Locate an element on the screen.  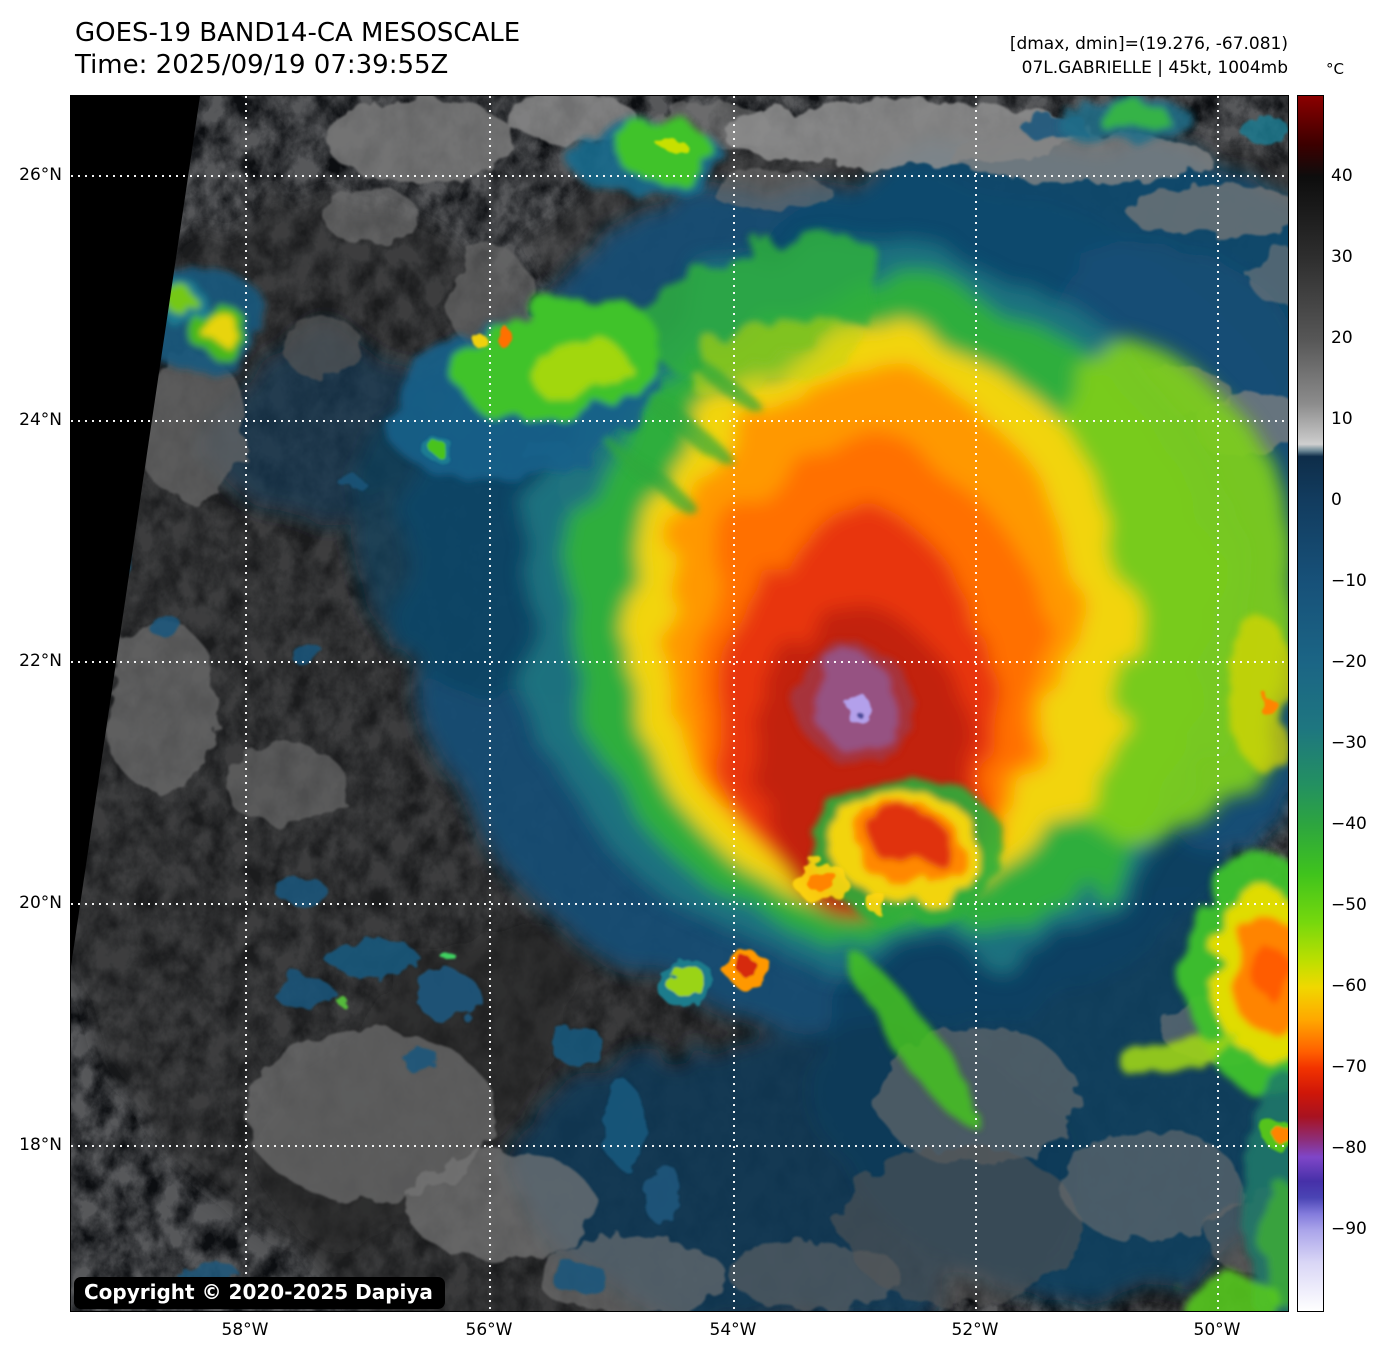
lon-axis-label: 56°W is located at coordinates (489, 1330).